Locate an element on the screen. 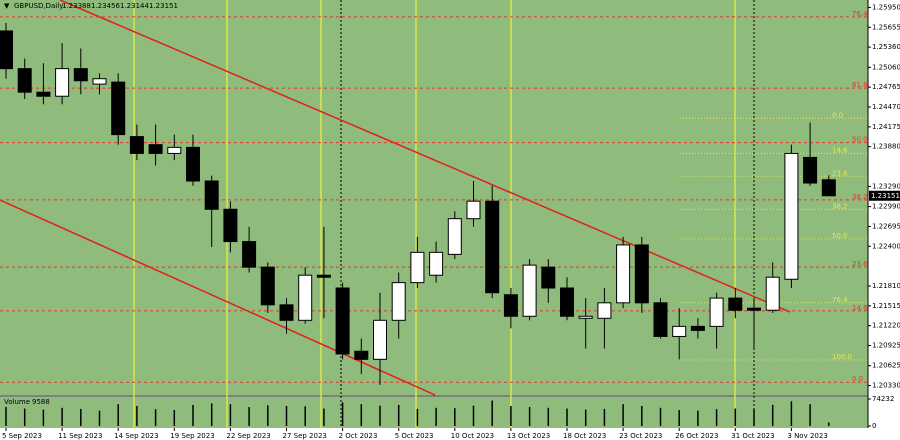  y-tick-label: 1.21220 is located at coordinates (886, 326).